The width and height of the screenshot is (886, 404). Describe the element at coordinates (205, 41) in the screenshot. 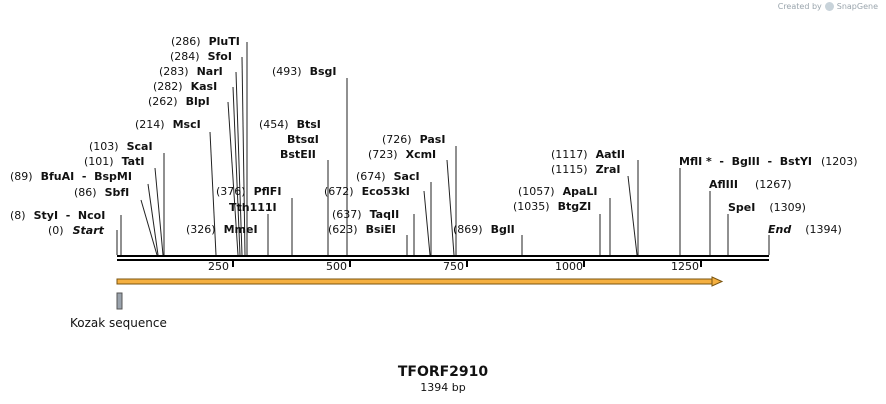

I see `site-pluti: (286) PluTI` at that location.